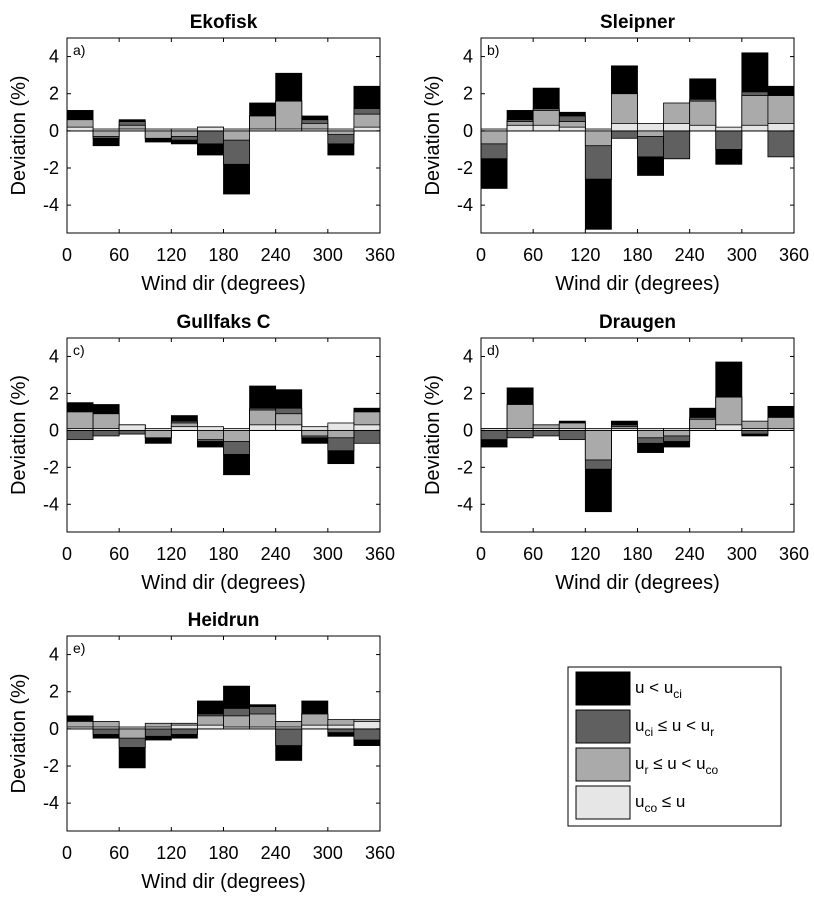 The height and width of the screenshot is (905, 814). I want to click on chart-title: Sleipner, so click(638, 22).